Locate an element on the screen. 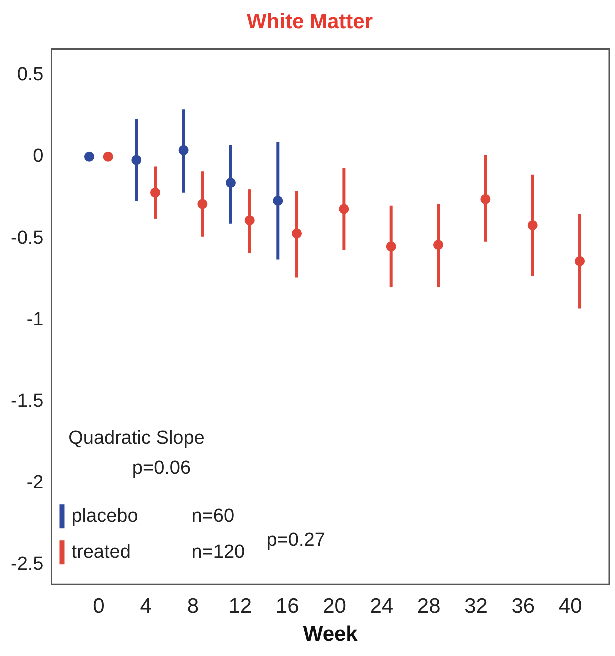  x-tick-label: 12 is located at coordinates (240, 606).